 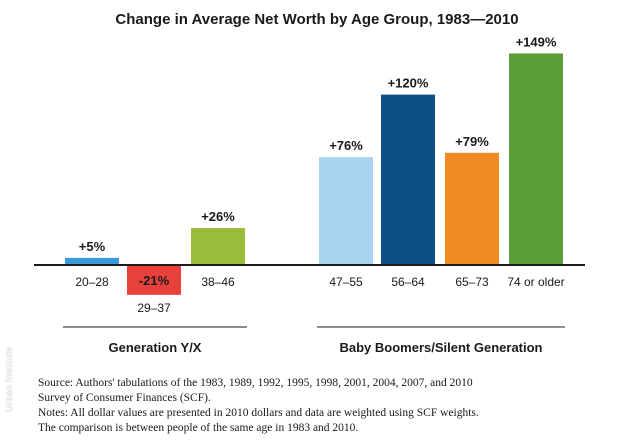 What do you see at coordinates (92, 282) in the screenshot?
I see `category-label-1: 20–28` at bounding box center [92, 282].